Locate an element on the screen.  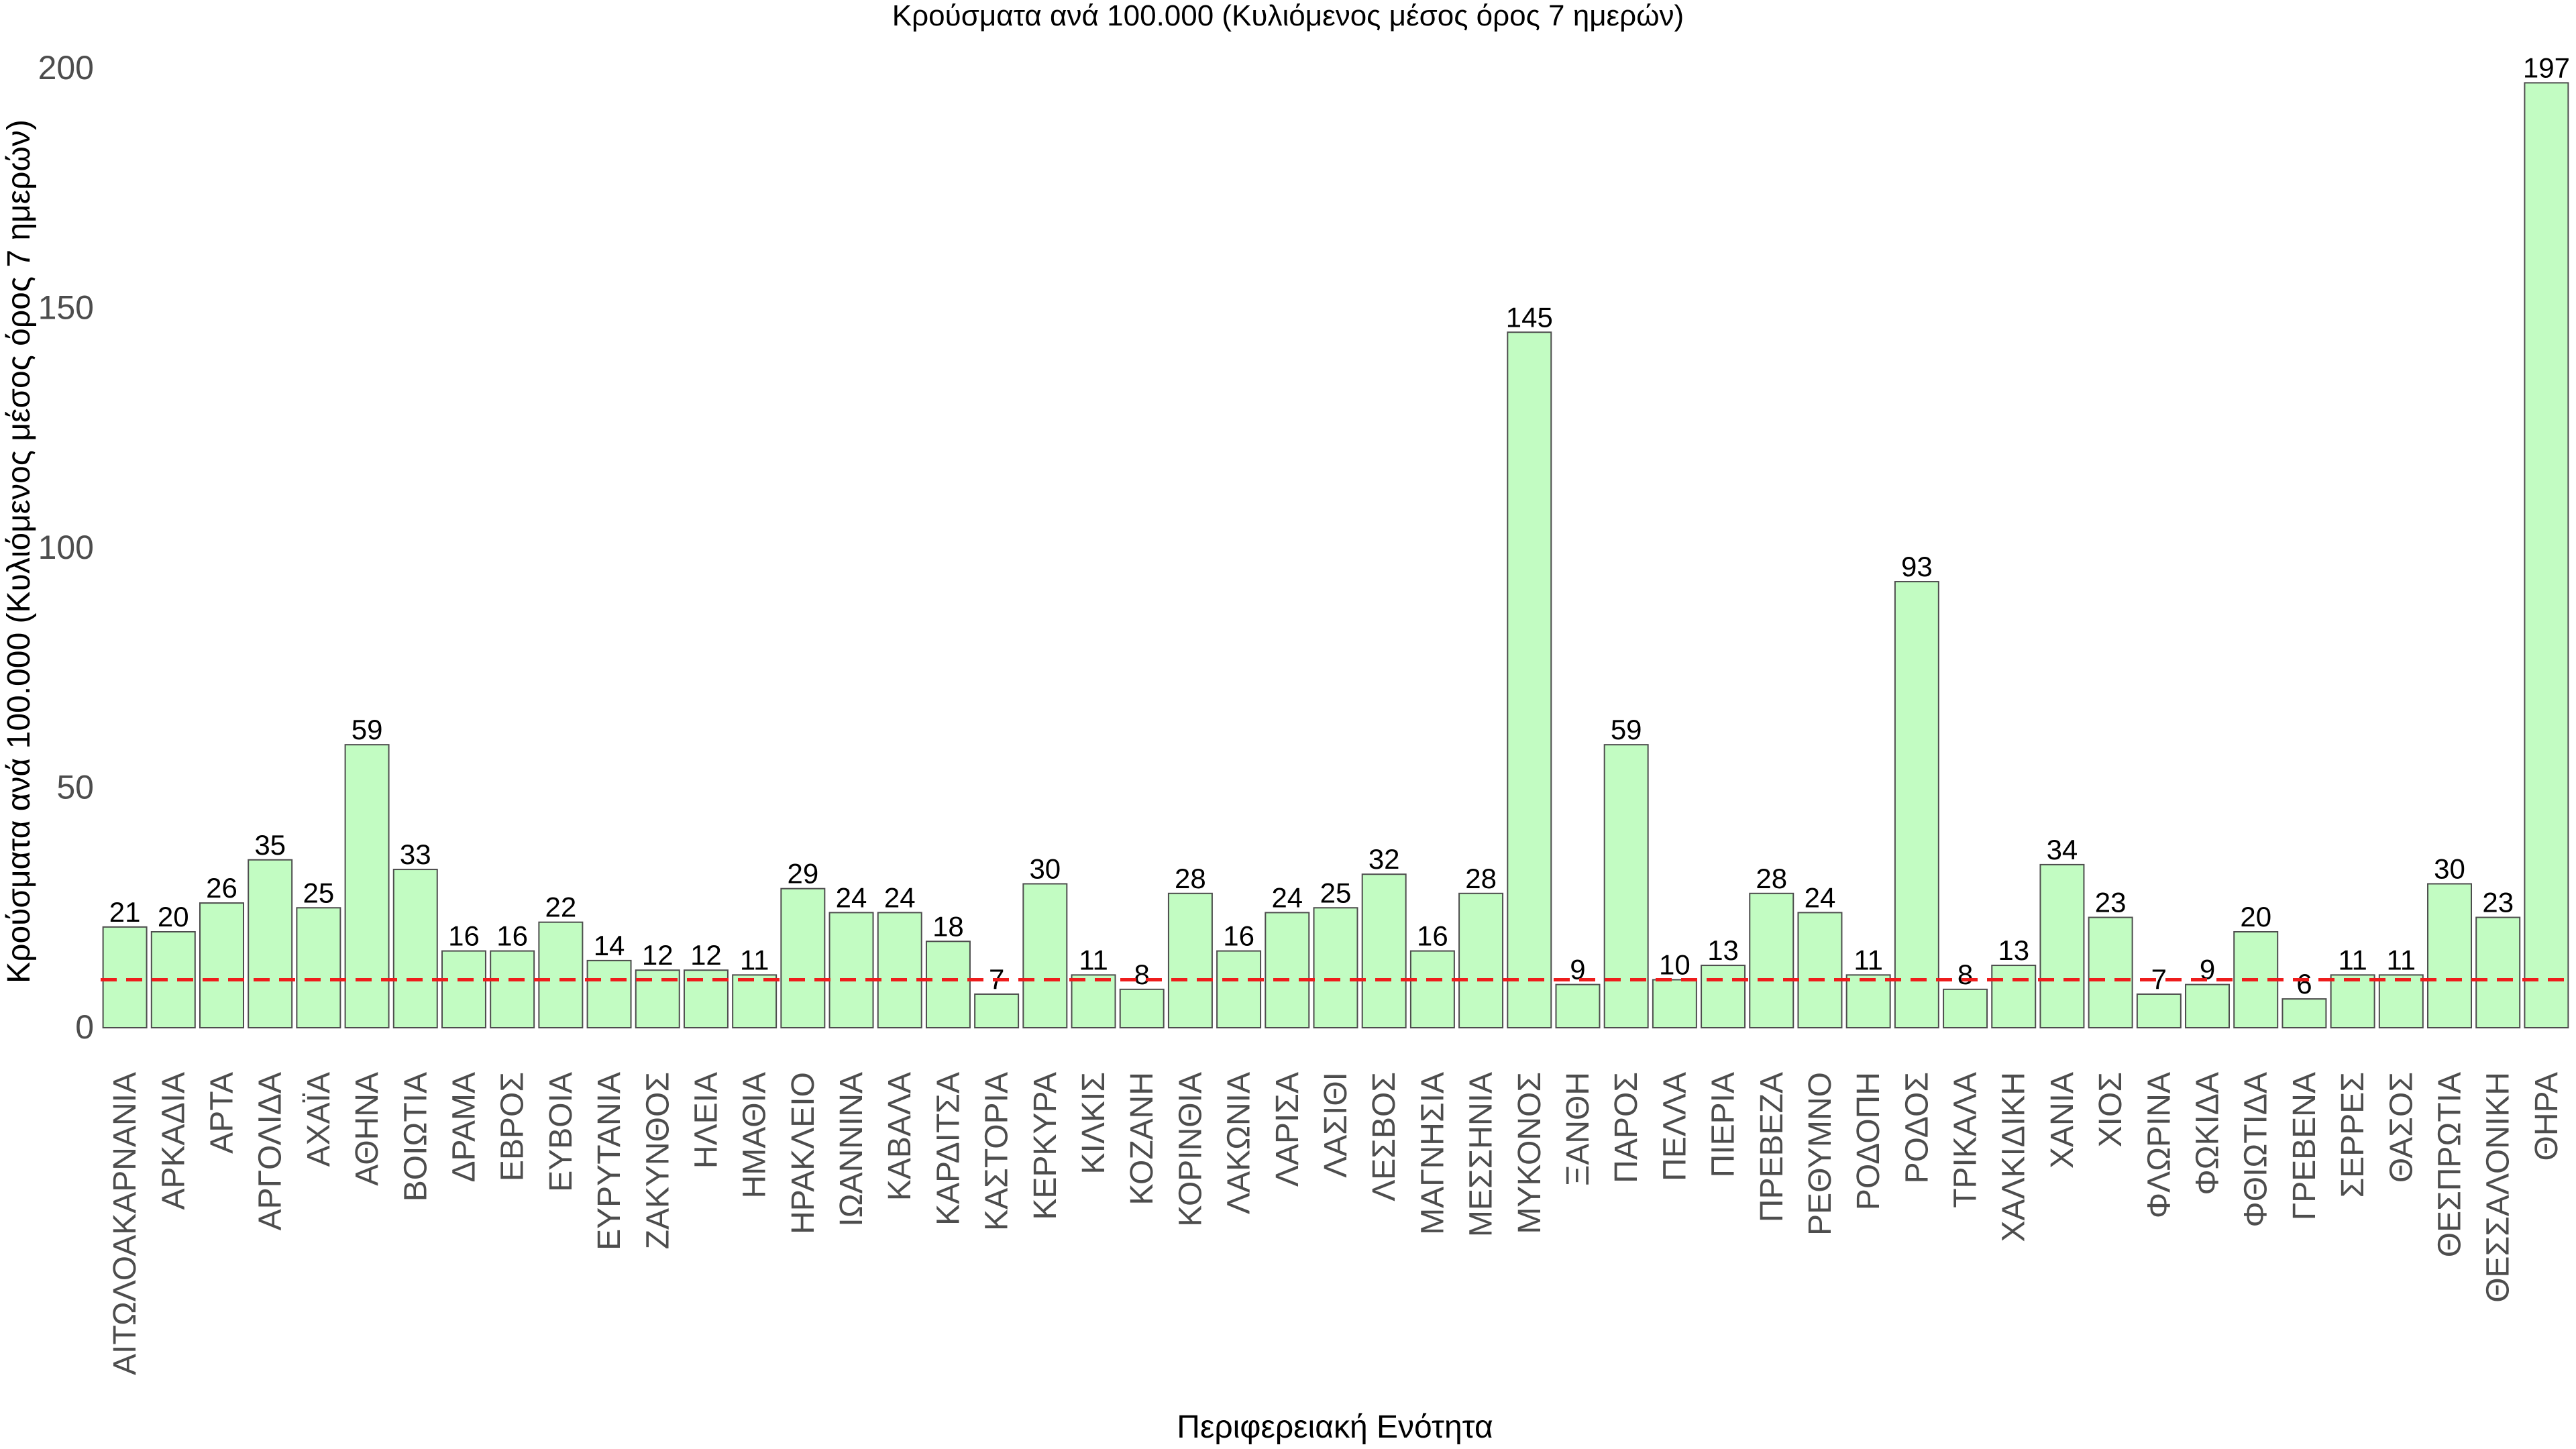
x-category-label: ΙΩΑΝΝΙΝΑ is located at coordinates (851, 1149).